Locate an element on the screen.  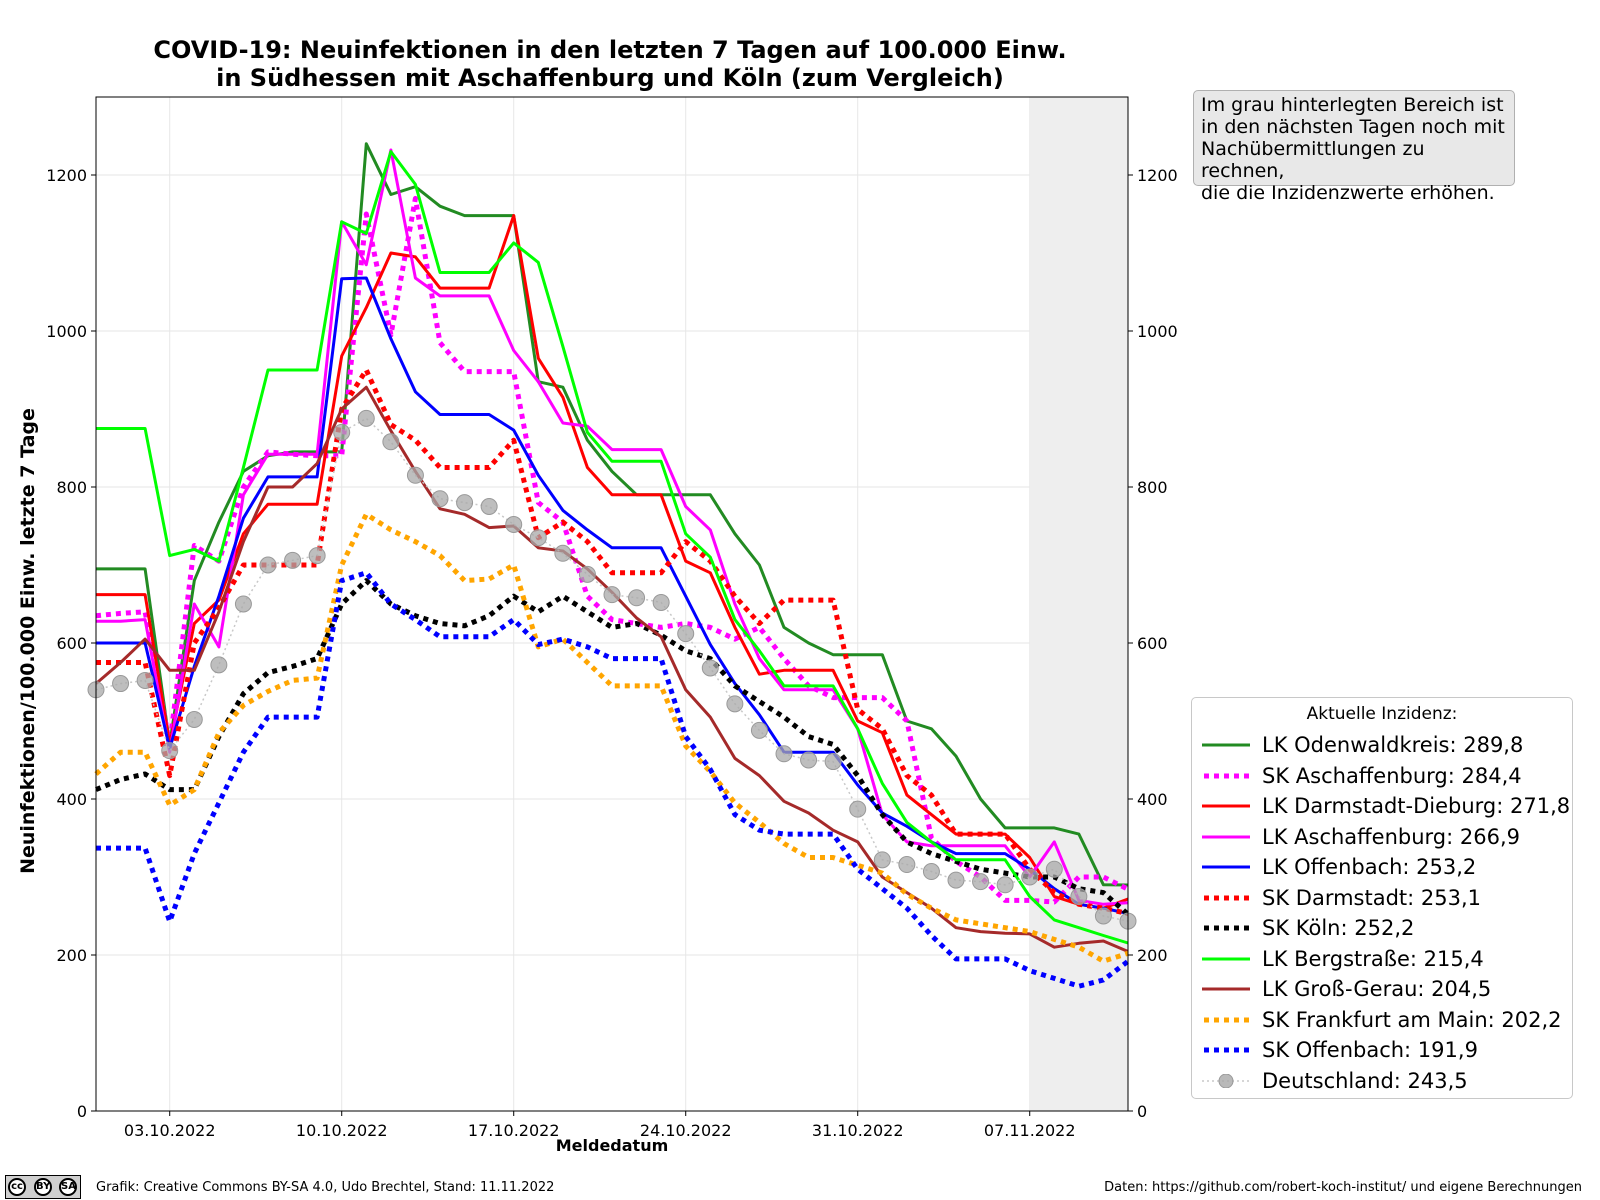
legend-item: LK Odenwaldkreis: 289,8 is located at coordinates (1357, 745).